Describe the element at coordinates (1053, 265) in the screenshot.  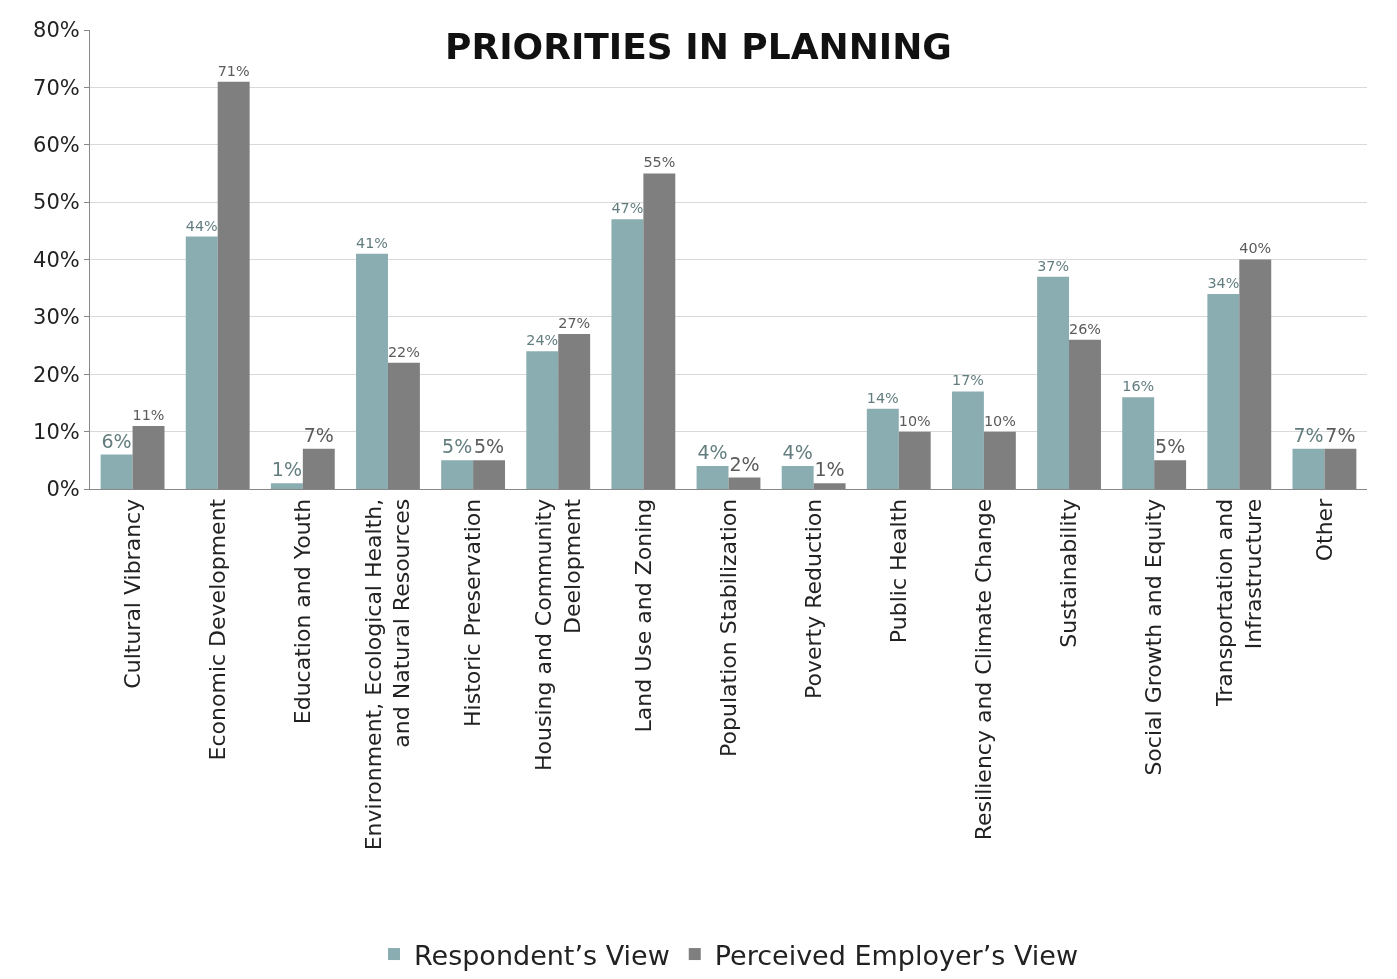
I see `data-label: 37%` at that location.